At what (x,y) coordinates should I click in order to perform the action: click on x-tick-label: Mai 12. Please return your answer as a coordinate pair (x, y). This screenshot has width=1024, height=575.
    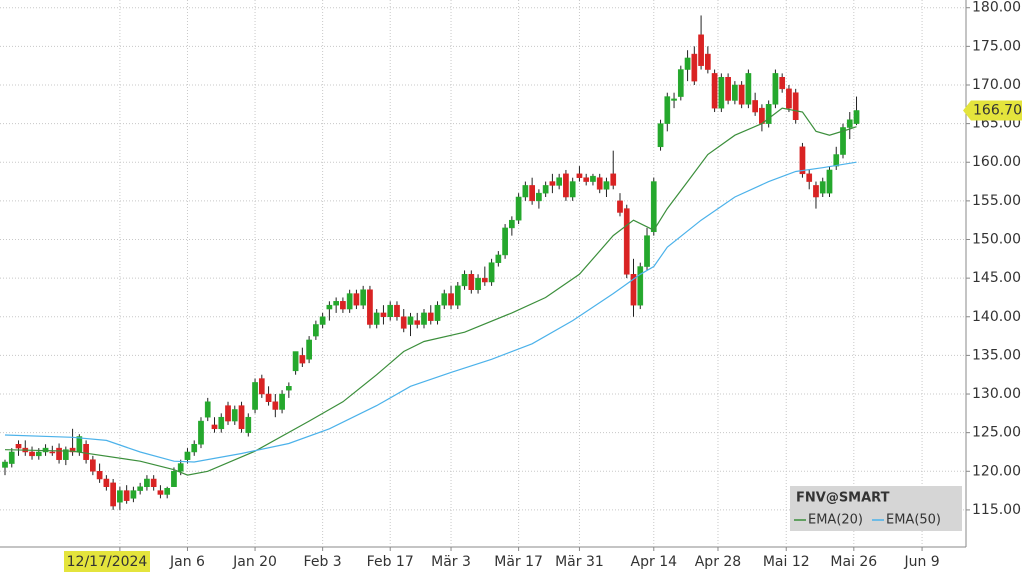
    Looking at the image, I should click on (786, 562).